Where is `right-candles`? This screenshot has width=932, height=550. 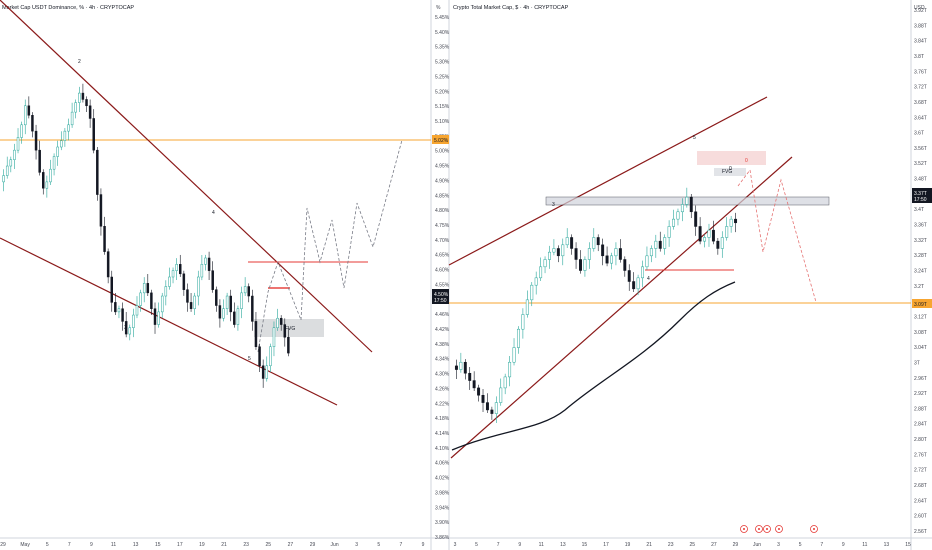
right-candles is located at coordinates (596, 305).